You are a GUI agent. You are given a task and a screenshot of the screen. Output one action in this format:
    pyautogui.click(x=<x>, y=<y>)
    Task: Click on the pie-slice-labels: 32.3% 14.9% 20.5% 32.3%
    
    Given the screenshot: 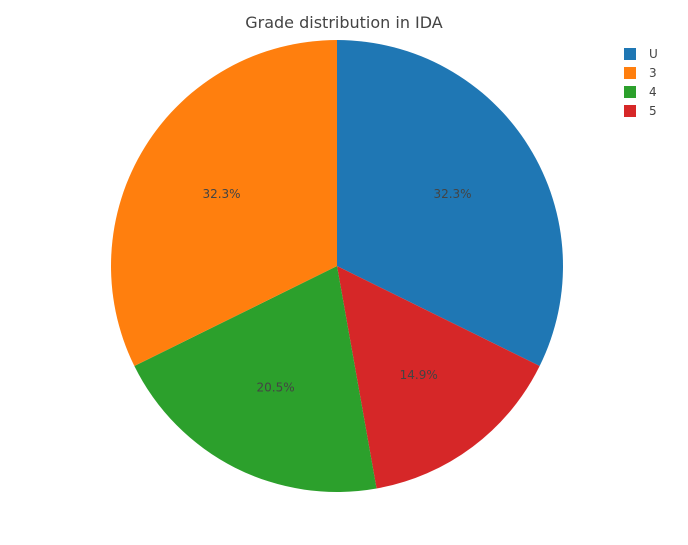 What is the action you would take?
    pyautogui.click(x=336, y=290)
    